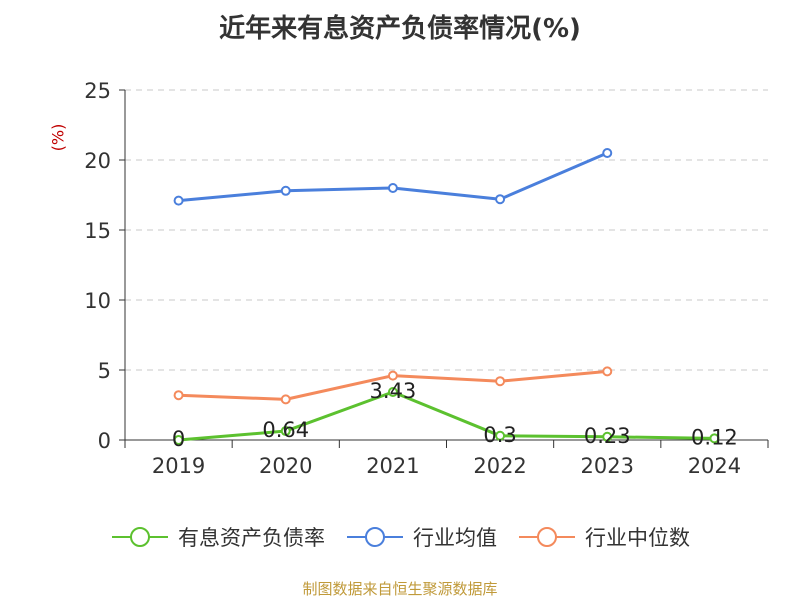  I want to click on legend-marker-blue-icon, so click(375, 537).